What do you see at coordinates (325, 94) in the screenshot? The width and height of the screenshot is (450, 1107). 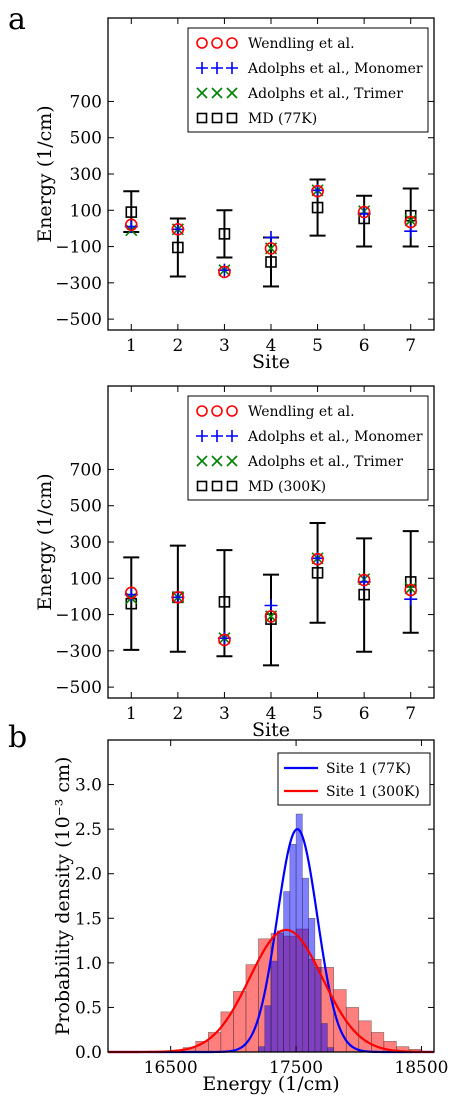 I see `a-top-legend-label: Adolphs et al., Trimer` at bounding box center [325, 94].